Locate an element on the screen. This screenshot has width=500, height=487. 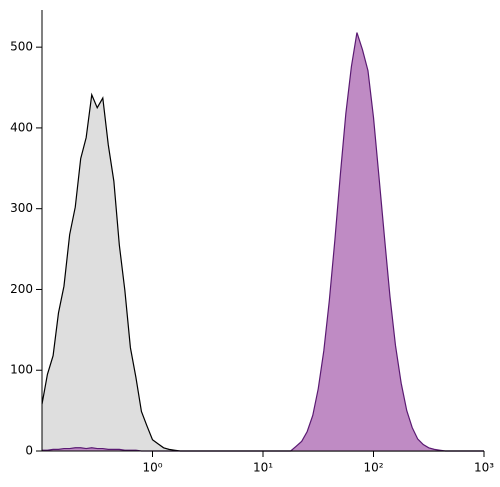
y-tick-label: 200 is located at coordinates (21, 289).